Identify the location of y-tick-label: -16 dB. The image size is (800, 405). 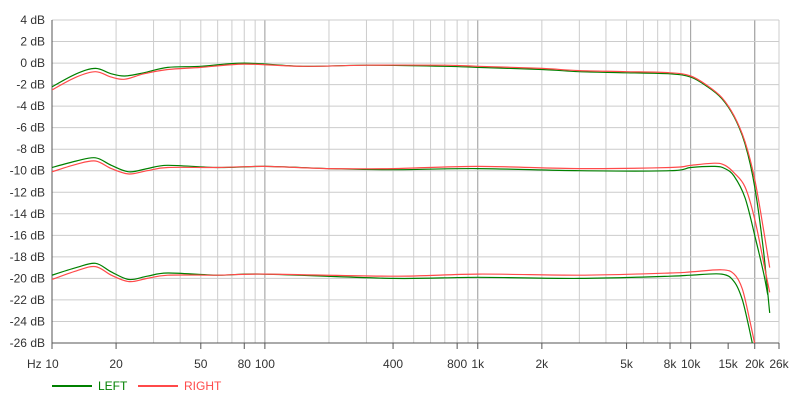
(27, 235).